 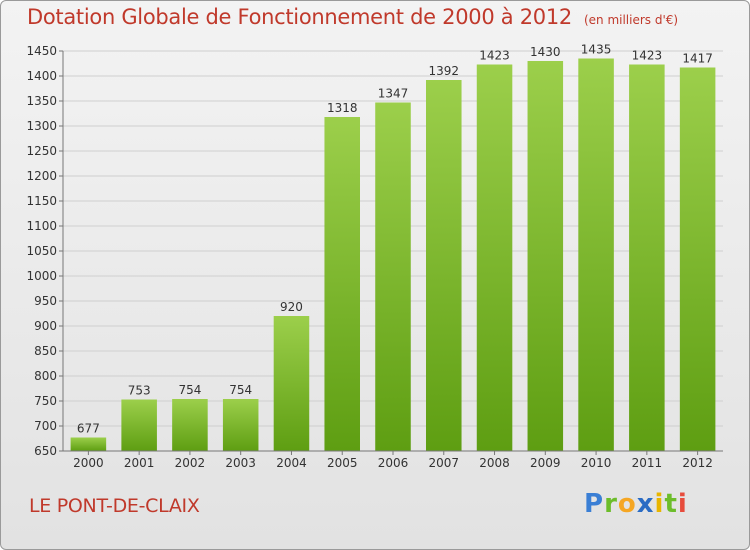 What do you see at coordinates (291, 463) in the screenshot?
I see `x-tick-label: 2004` at bounding box center [291, 463].